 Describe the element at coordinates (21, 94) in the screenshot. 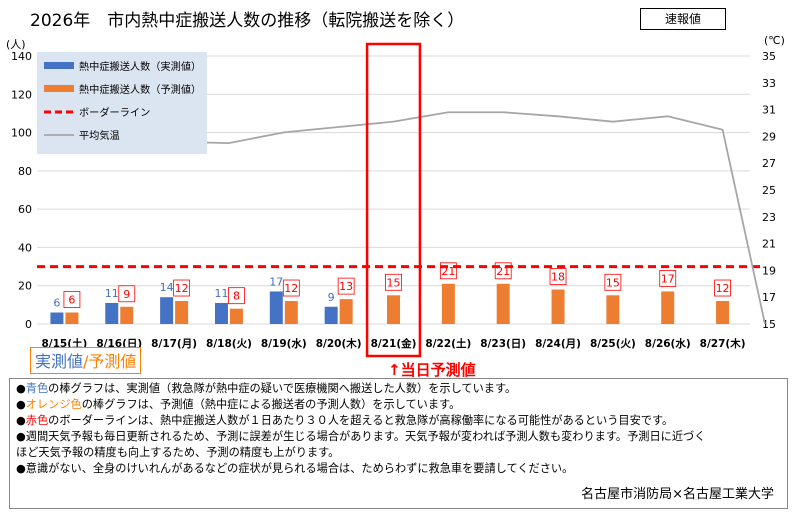

I see `y-tick-label: 120` at that location.